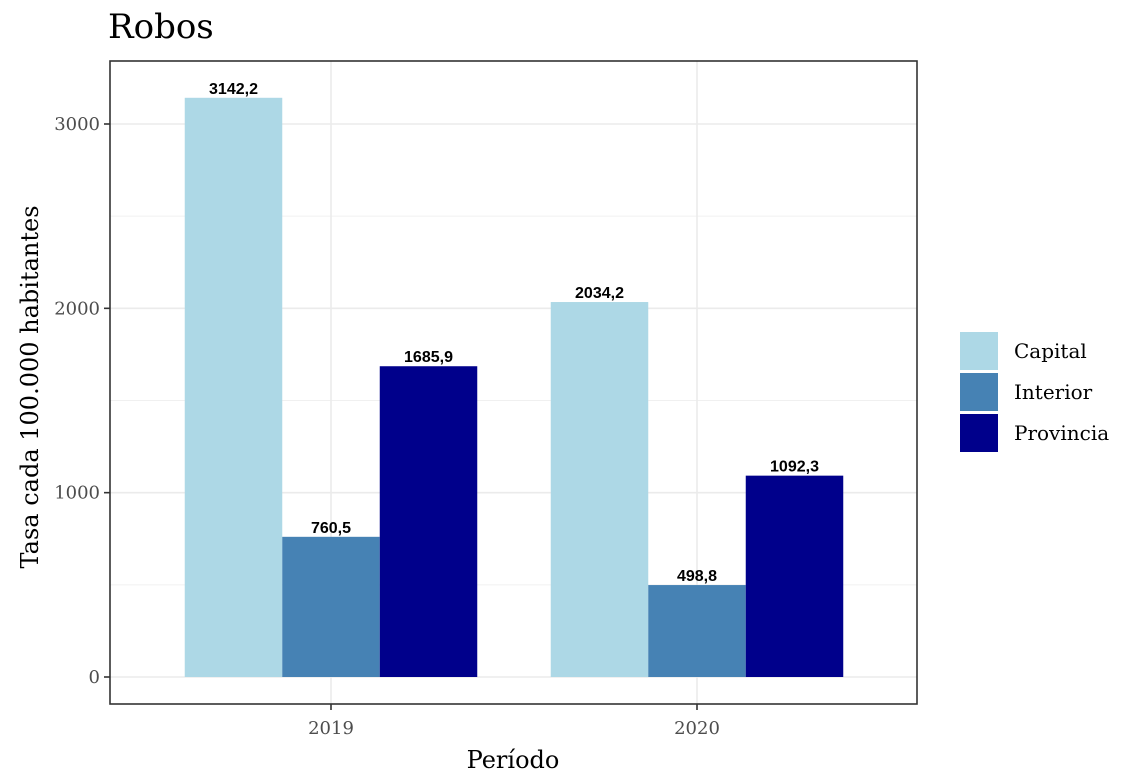 The image size is (1122, 773). What do you see at coordinates (599, 489) in the screenshot?
I see `bar-capital-2020` at bounding box center [599, 489].